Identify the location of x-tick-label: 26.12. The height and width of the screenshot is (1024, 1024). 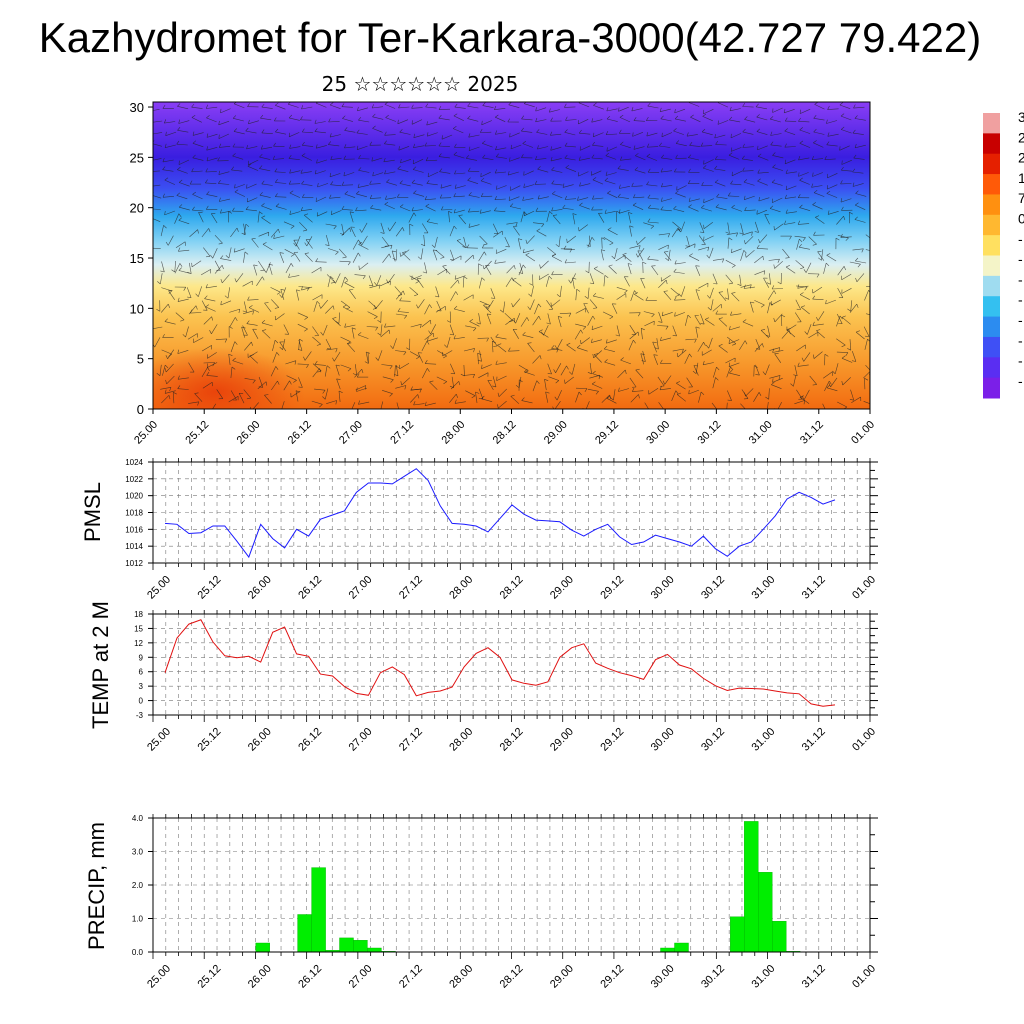
(310, 740).